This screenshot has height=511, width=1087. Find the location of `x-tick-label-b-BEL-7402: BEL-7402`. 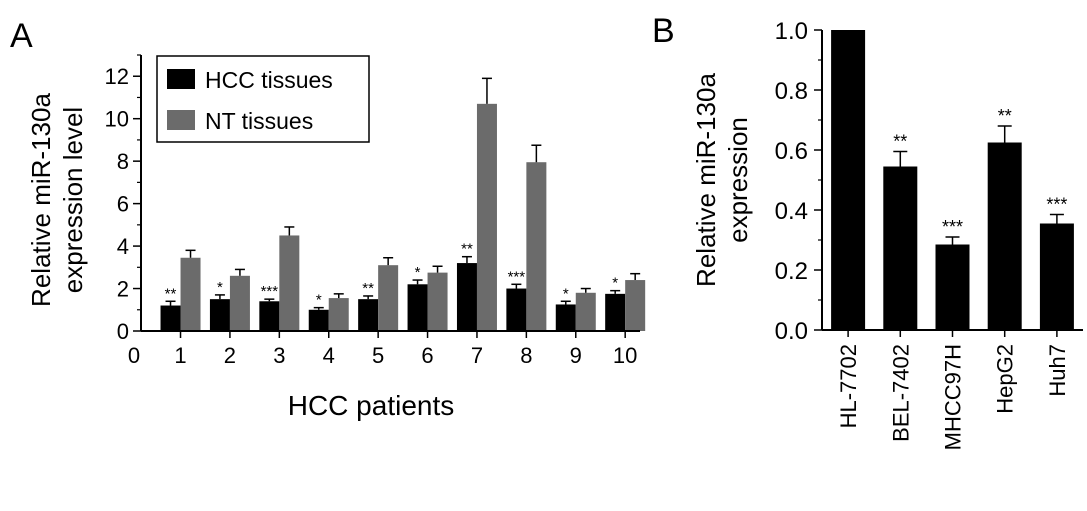

x-tick-label-b-BEL-7402: BEL-7402 is located at coordinates (900, 393).